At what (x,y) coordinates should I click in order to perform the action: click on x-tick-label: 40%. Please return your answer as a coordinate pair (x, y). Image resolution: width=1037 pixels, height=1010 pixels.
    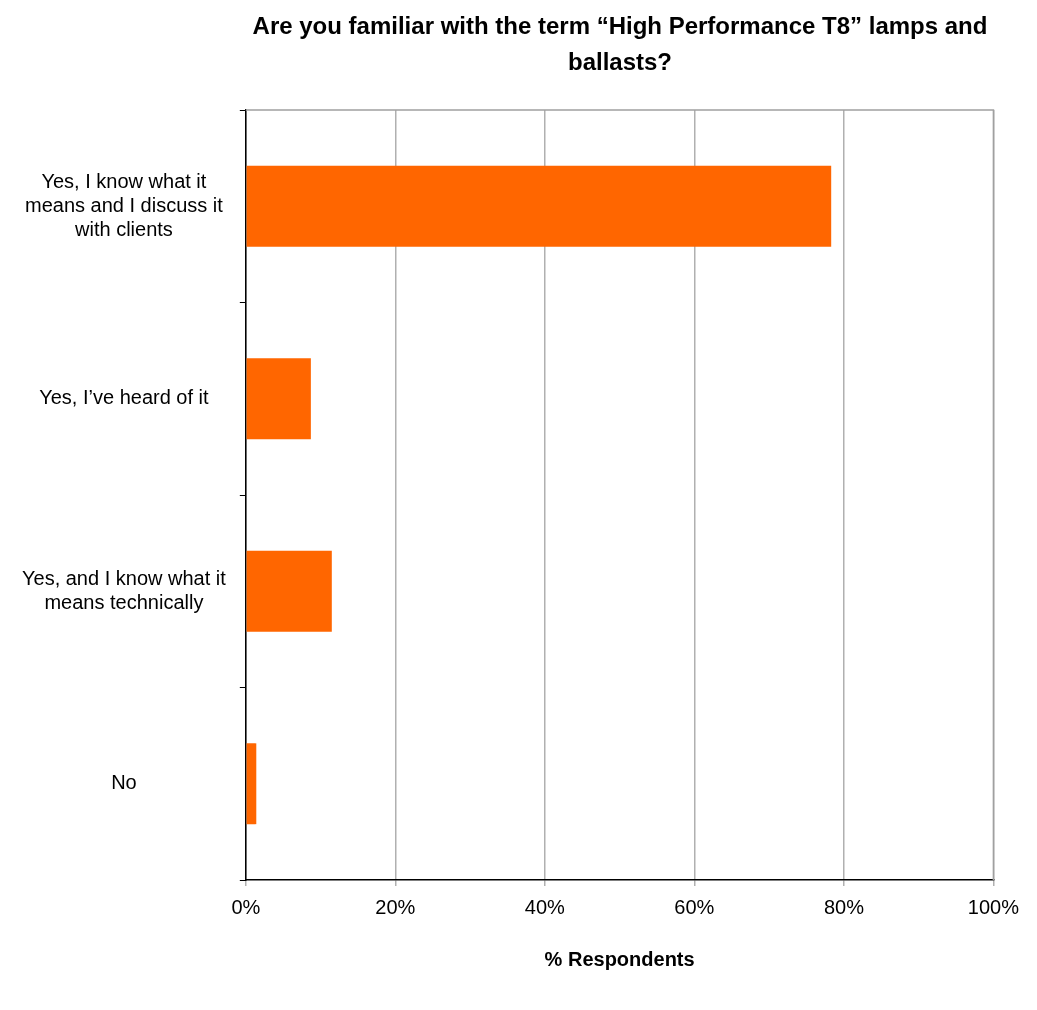
    Looking at the image, I should click on (545, 906).